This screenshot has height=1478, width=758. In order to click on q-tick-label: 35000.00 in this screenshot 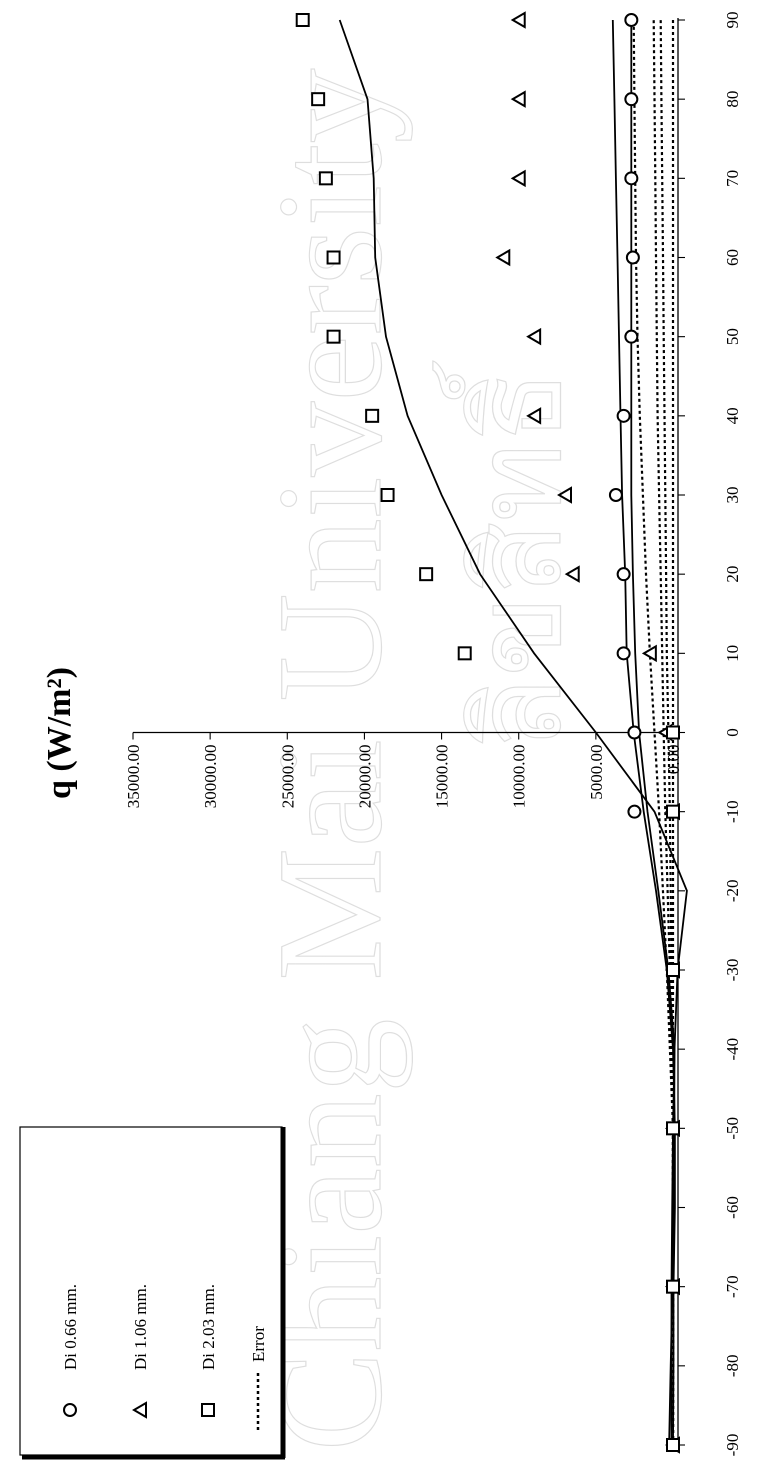, I will do `click(133, 777)`.